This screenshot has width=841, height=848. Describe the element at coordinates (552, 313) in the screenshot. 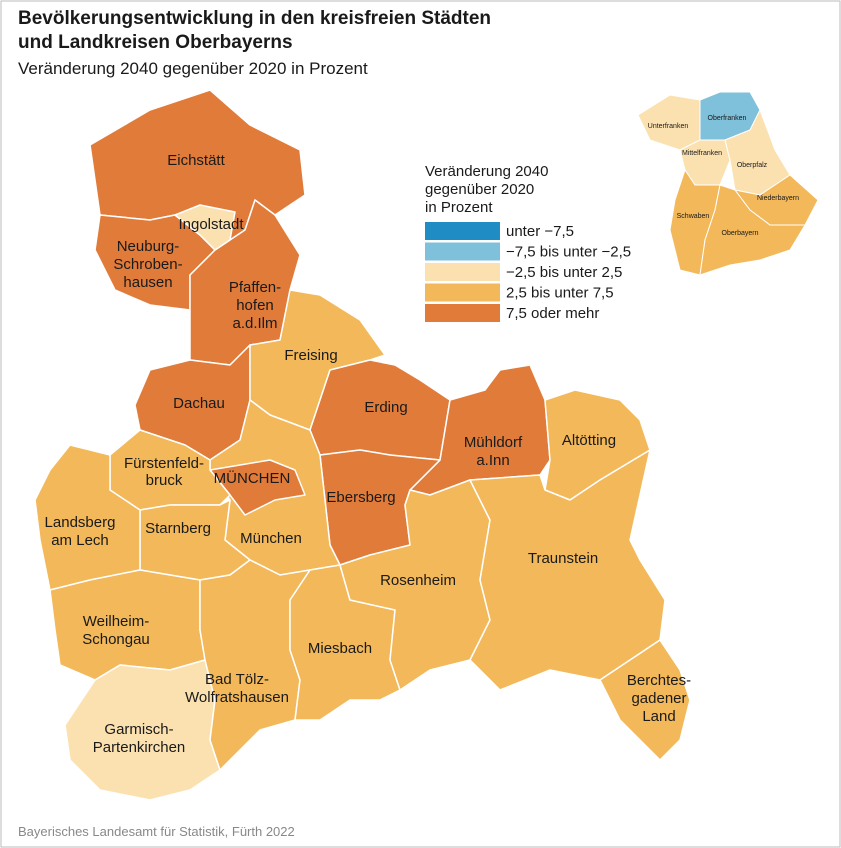

I see `legend-label: 7,5 oder mehr` at that location.